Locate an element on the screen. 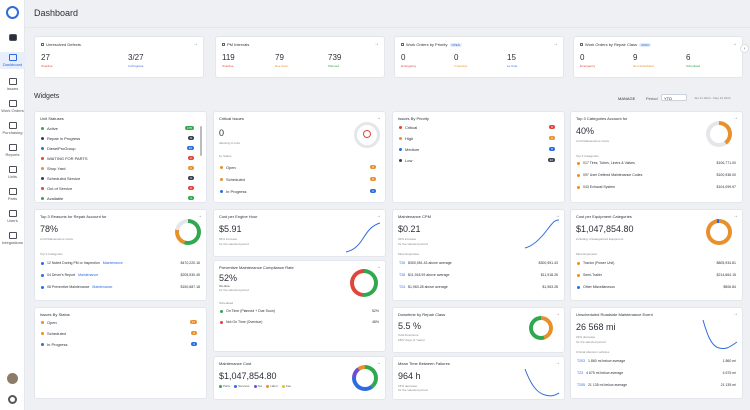  kpi-metric: 739 is located at coordinates (335, 57).